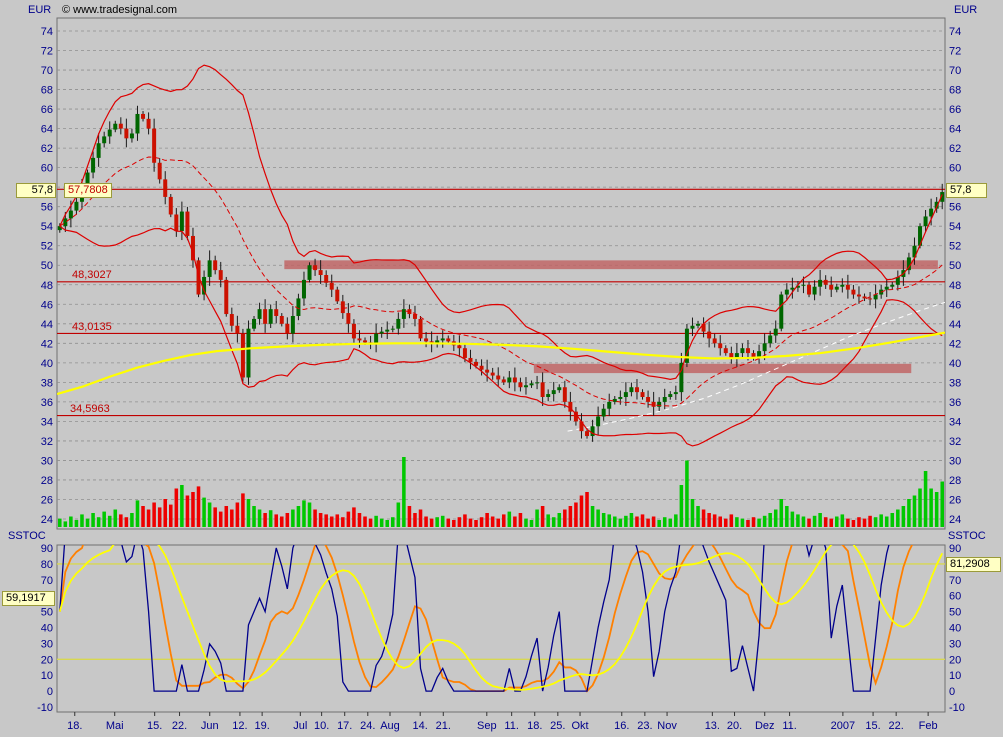  I want to click on hline-label-43-0135: 43,0135, so click(92, 327).